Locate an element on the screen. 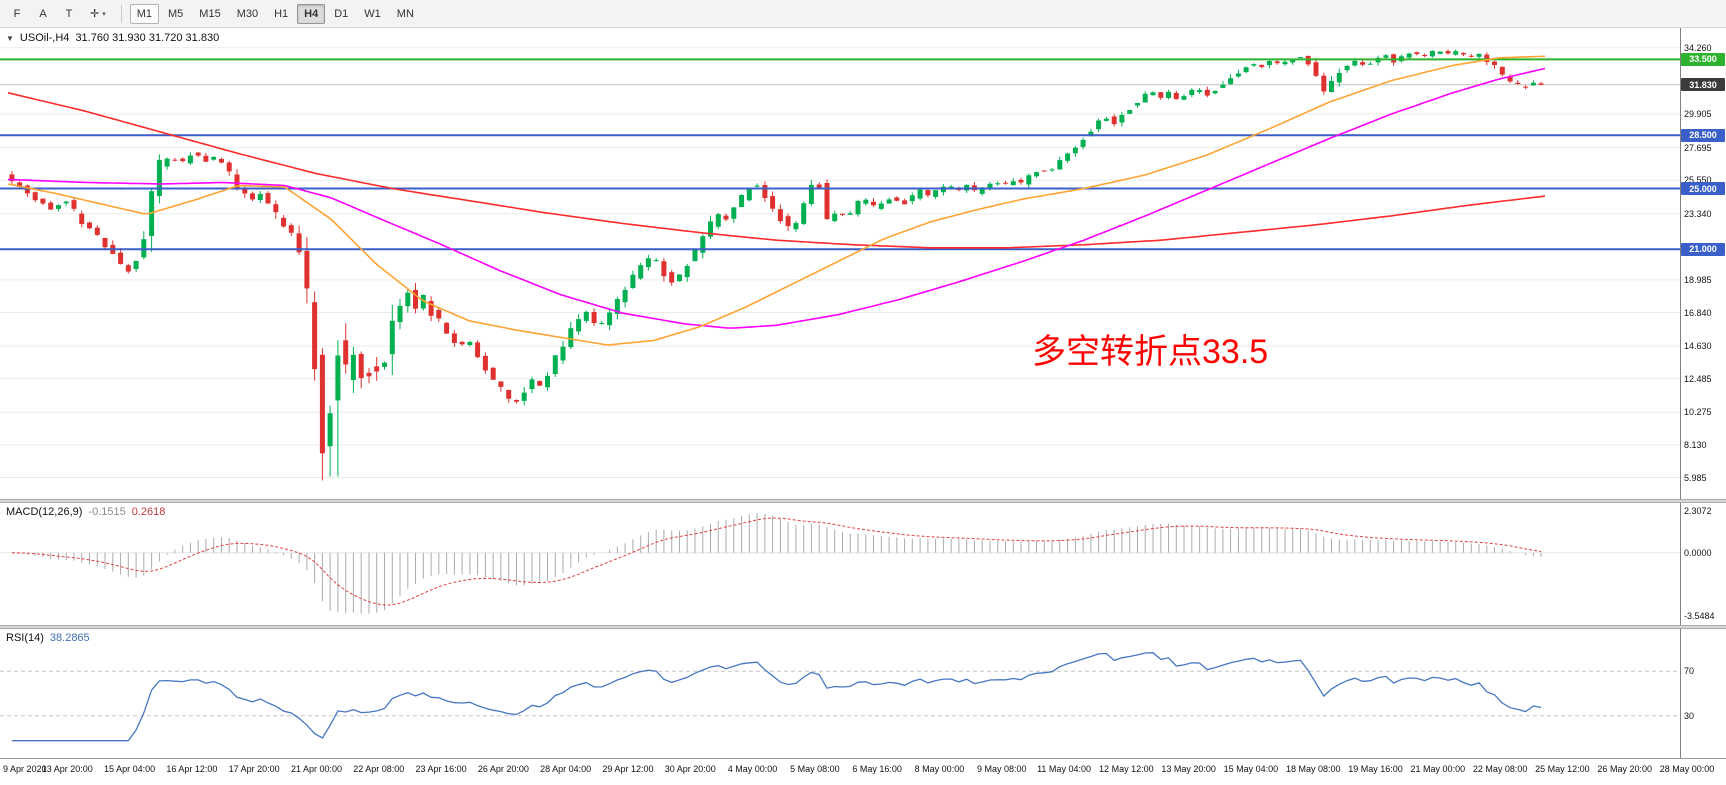 The width and height of the screenshot is (1726, 785). time-axis-label: 15 Apr 04:00 is located at coordinates (130, 769).